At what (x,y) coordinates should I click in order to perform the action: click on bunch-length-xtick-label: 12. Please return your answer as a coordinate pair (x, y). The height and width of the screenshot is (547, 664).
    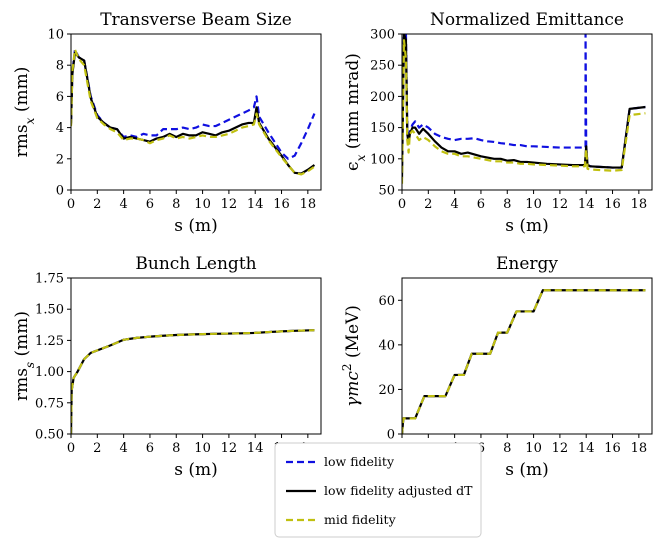
    Looking at the image, I should click on (229, 448).